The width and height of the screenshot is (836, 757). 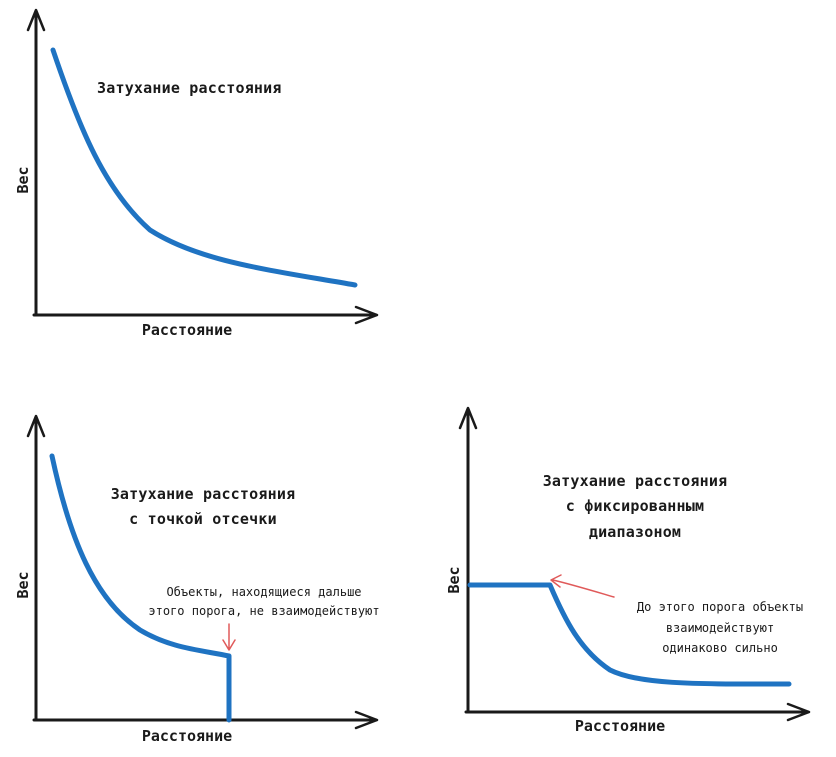 What do you see at coordinates (204, 167) in the screenshot?
I see `decay-curve` at bounding box center [204, 167].